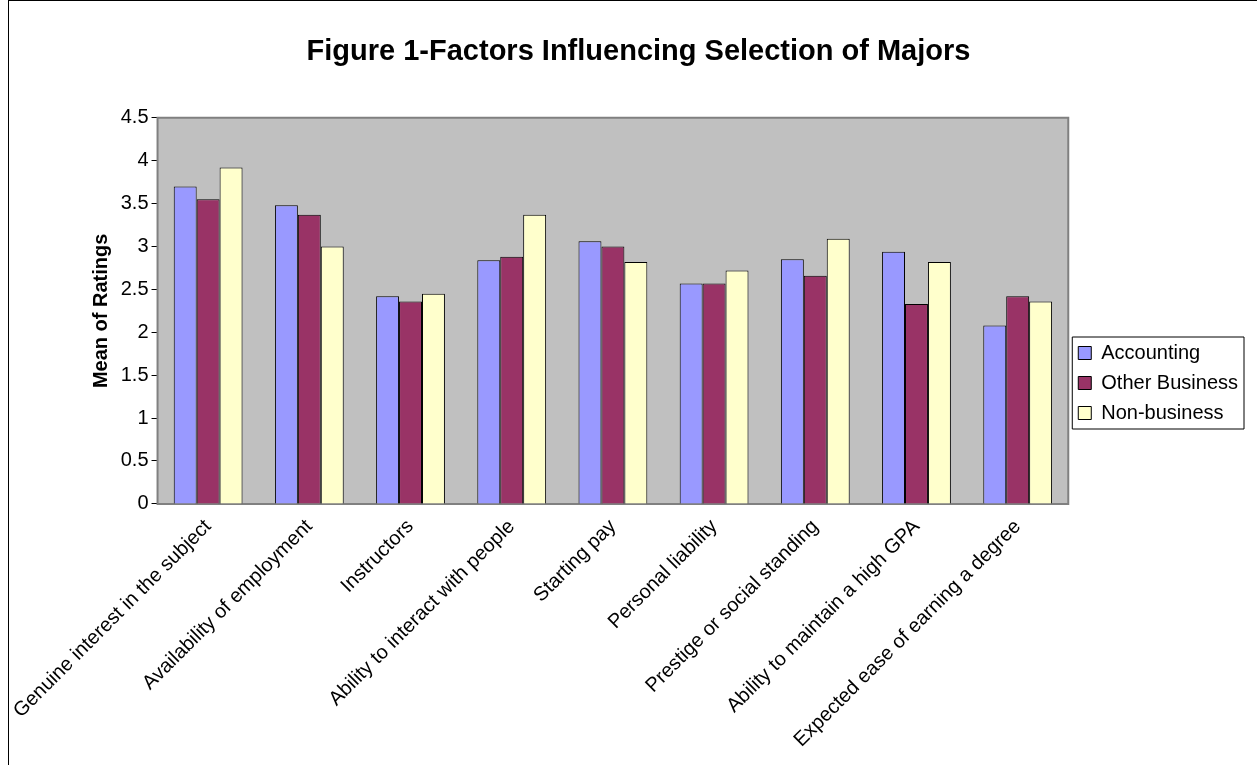 Image resolution: width=1257 pixels, height=765 pixels. What do you see at coordinates (1170, 381) in the screenshot?
I see `legend-label: Other Business` at bounding box center [1170, 381].